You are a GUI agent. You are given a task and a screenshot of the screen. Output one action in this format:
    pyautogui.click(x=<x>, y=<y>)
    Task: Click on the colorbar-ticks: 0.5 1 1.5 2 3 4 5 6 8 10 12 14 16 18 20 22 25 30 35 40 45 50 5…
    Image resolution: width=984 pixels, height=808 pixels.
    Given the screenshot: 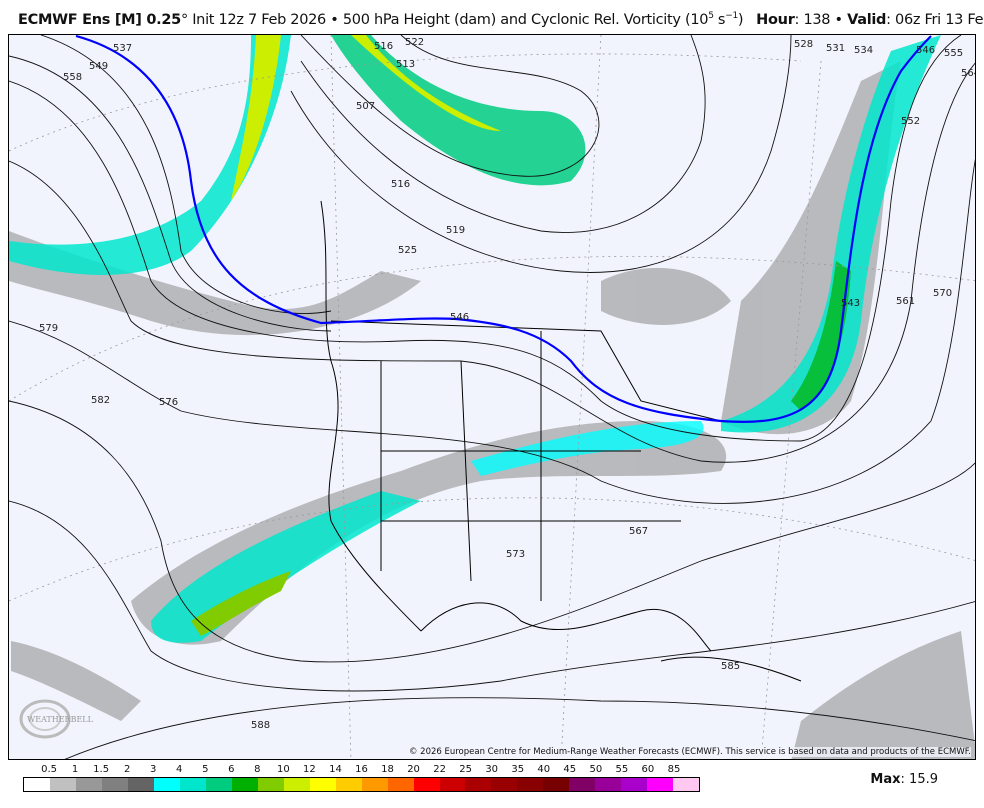 What is the action you would take?
    pyautogui.click(x=361, y=770)
    